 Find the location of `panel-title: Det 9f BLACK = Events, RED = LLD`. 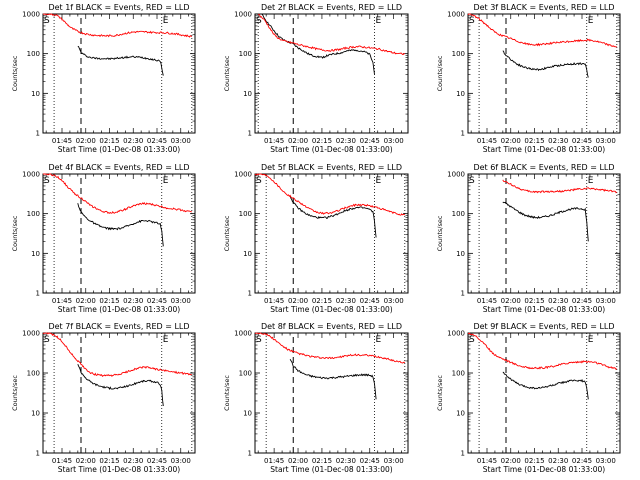

panel-title: Det 9f BLACK = Events, RED = LLD is located at coordinates (543, 326).